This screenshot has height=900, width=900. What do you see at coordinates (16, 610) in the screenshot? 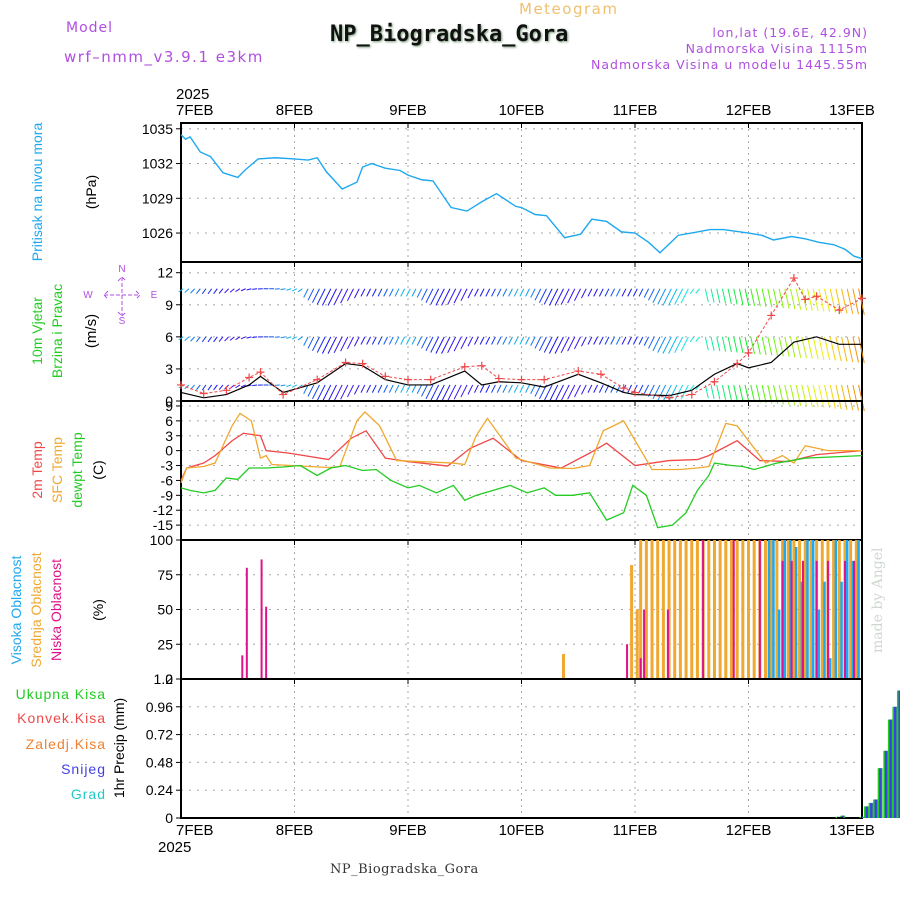
I see `cloud-high-title: Visoka Oblacnost` at bounding box center [16, 610].